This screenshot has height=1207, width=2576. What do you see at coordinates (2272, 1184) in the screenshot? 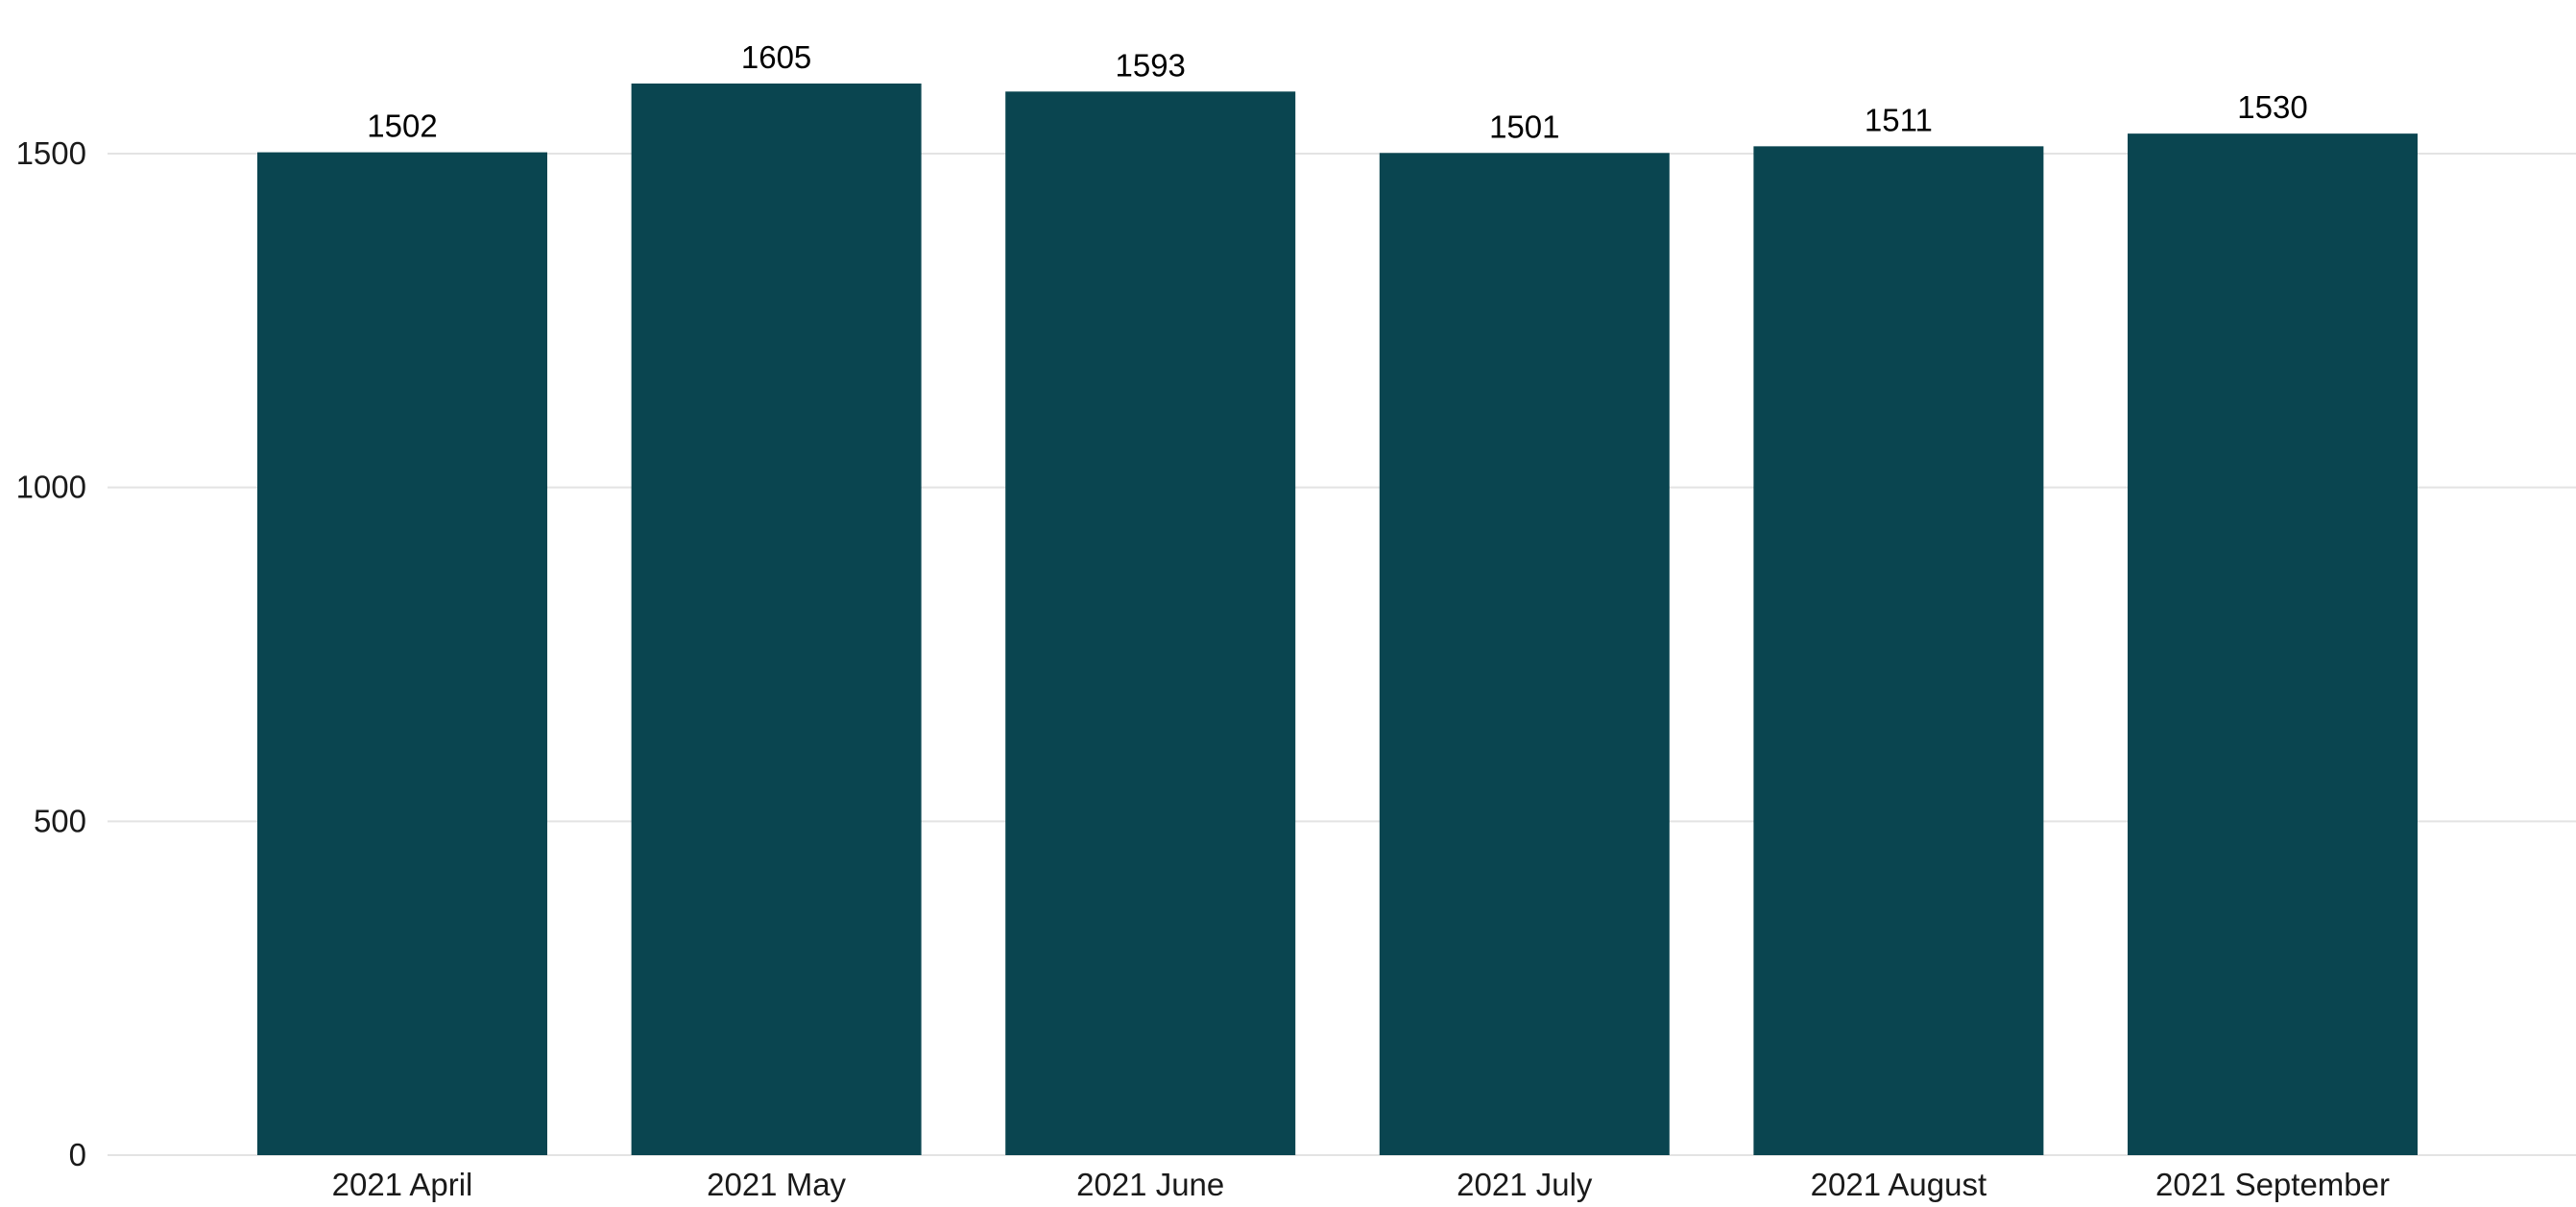
I see `x-tick-label: 2021 September` at bounding box center [2272, 1184].